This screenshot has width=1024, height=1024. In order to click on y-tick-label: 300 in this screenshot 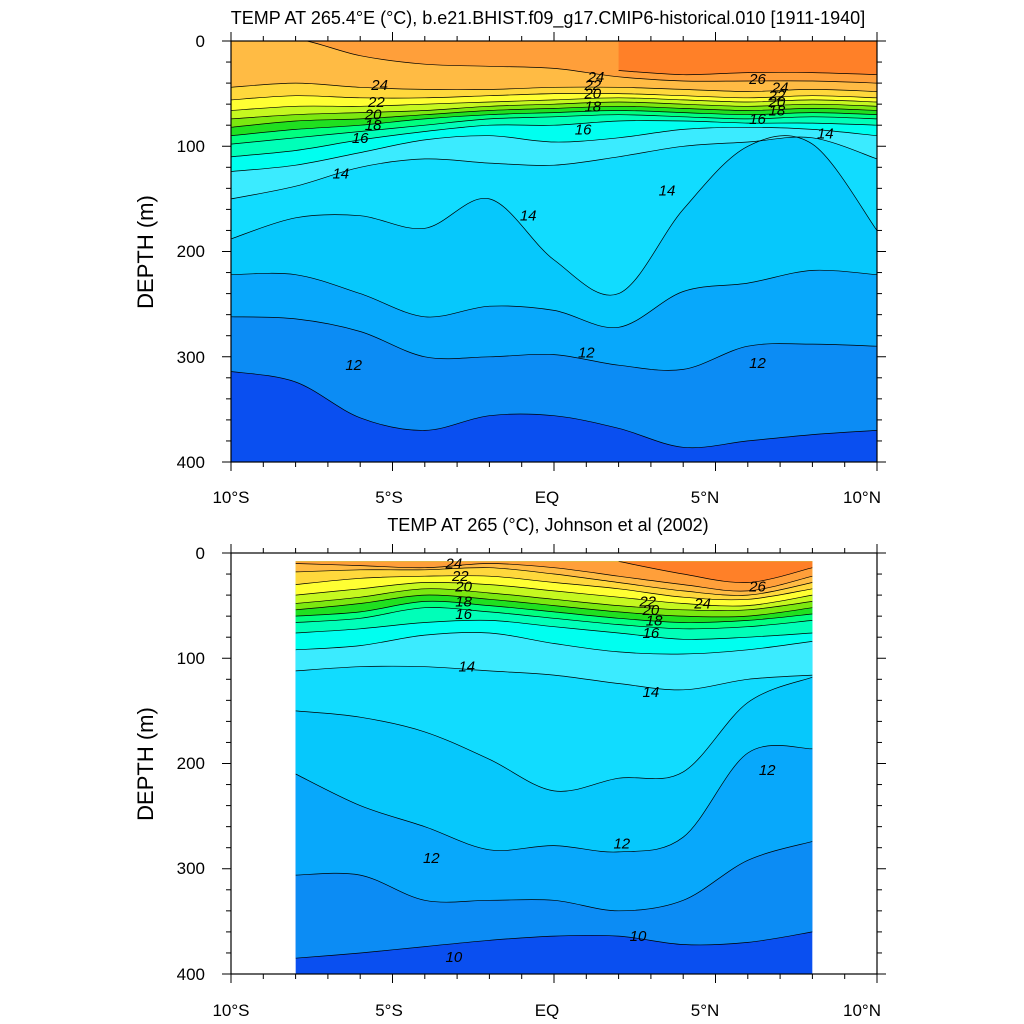, I will do `click(191, 868)`.